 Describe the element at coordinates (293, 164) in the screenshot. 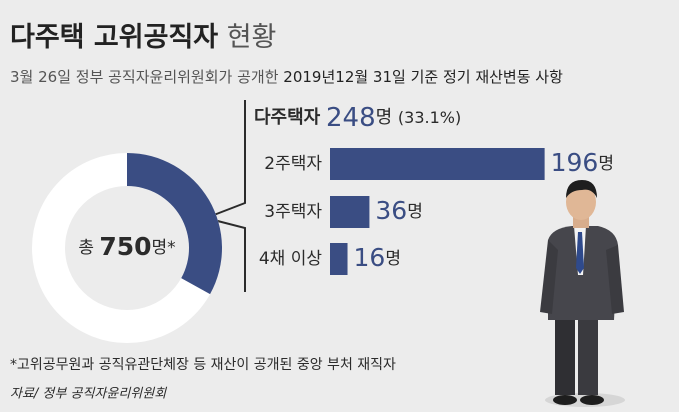

I see `category-label: 2주택자` at that location.